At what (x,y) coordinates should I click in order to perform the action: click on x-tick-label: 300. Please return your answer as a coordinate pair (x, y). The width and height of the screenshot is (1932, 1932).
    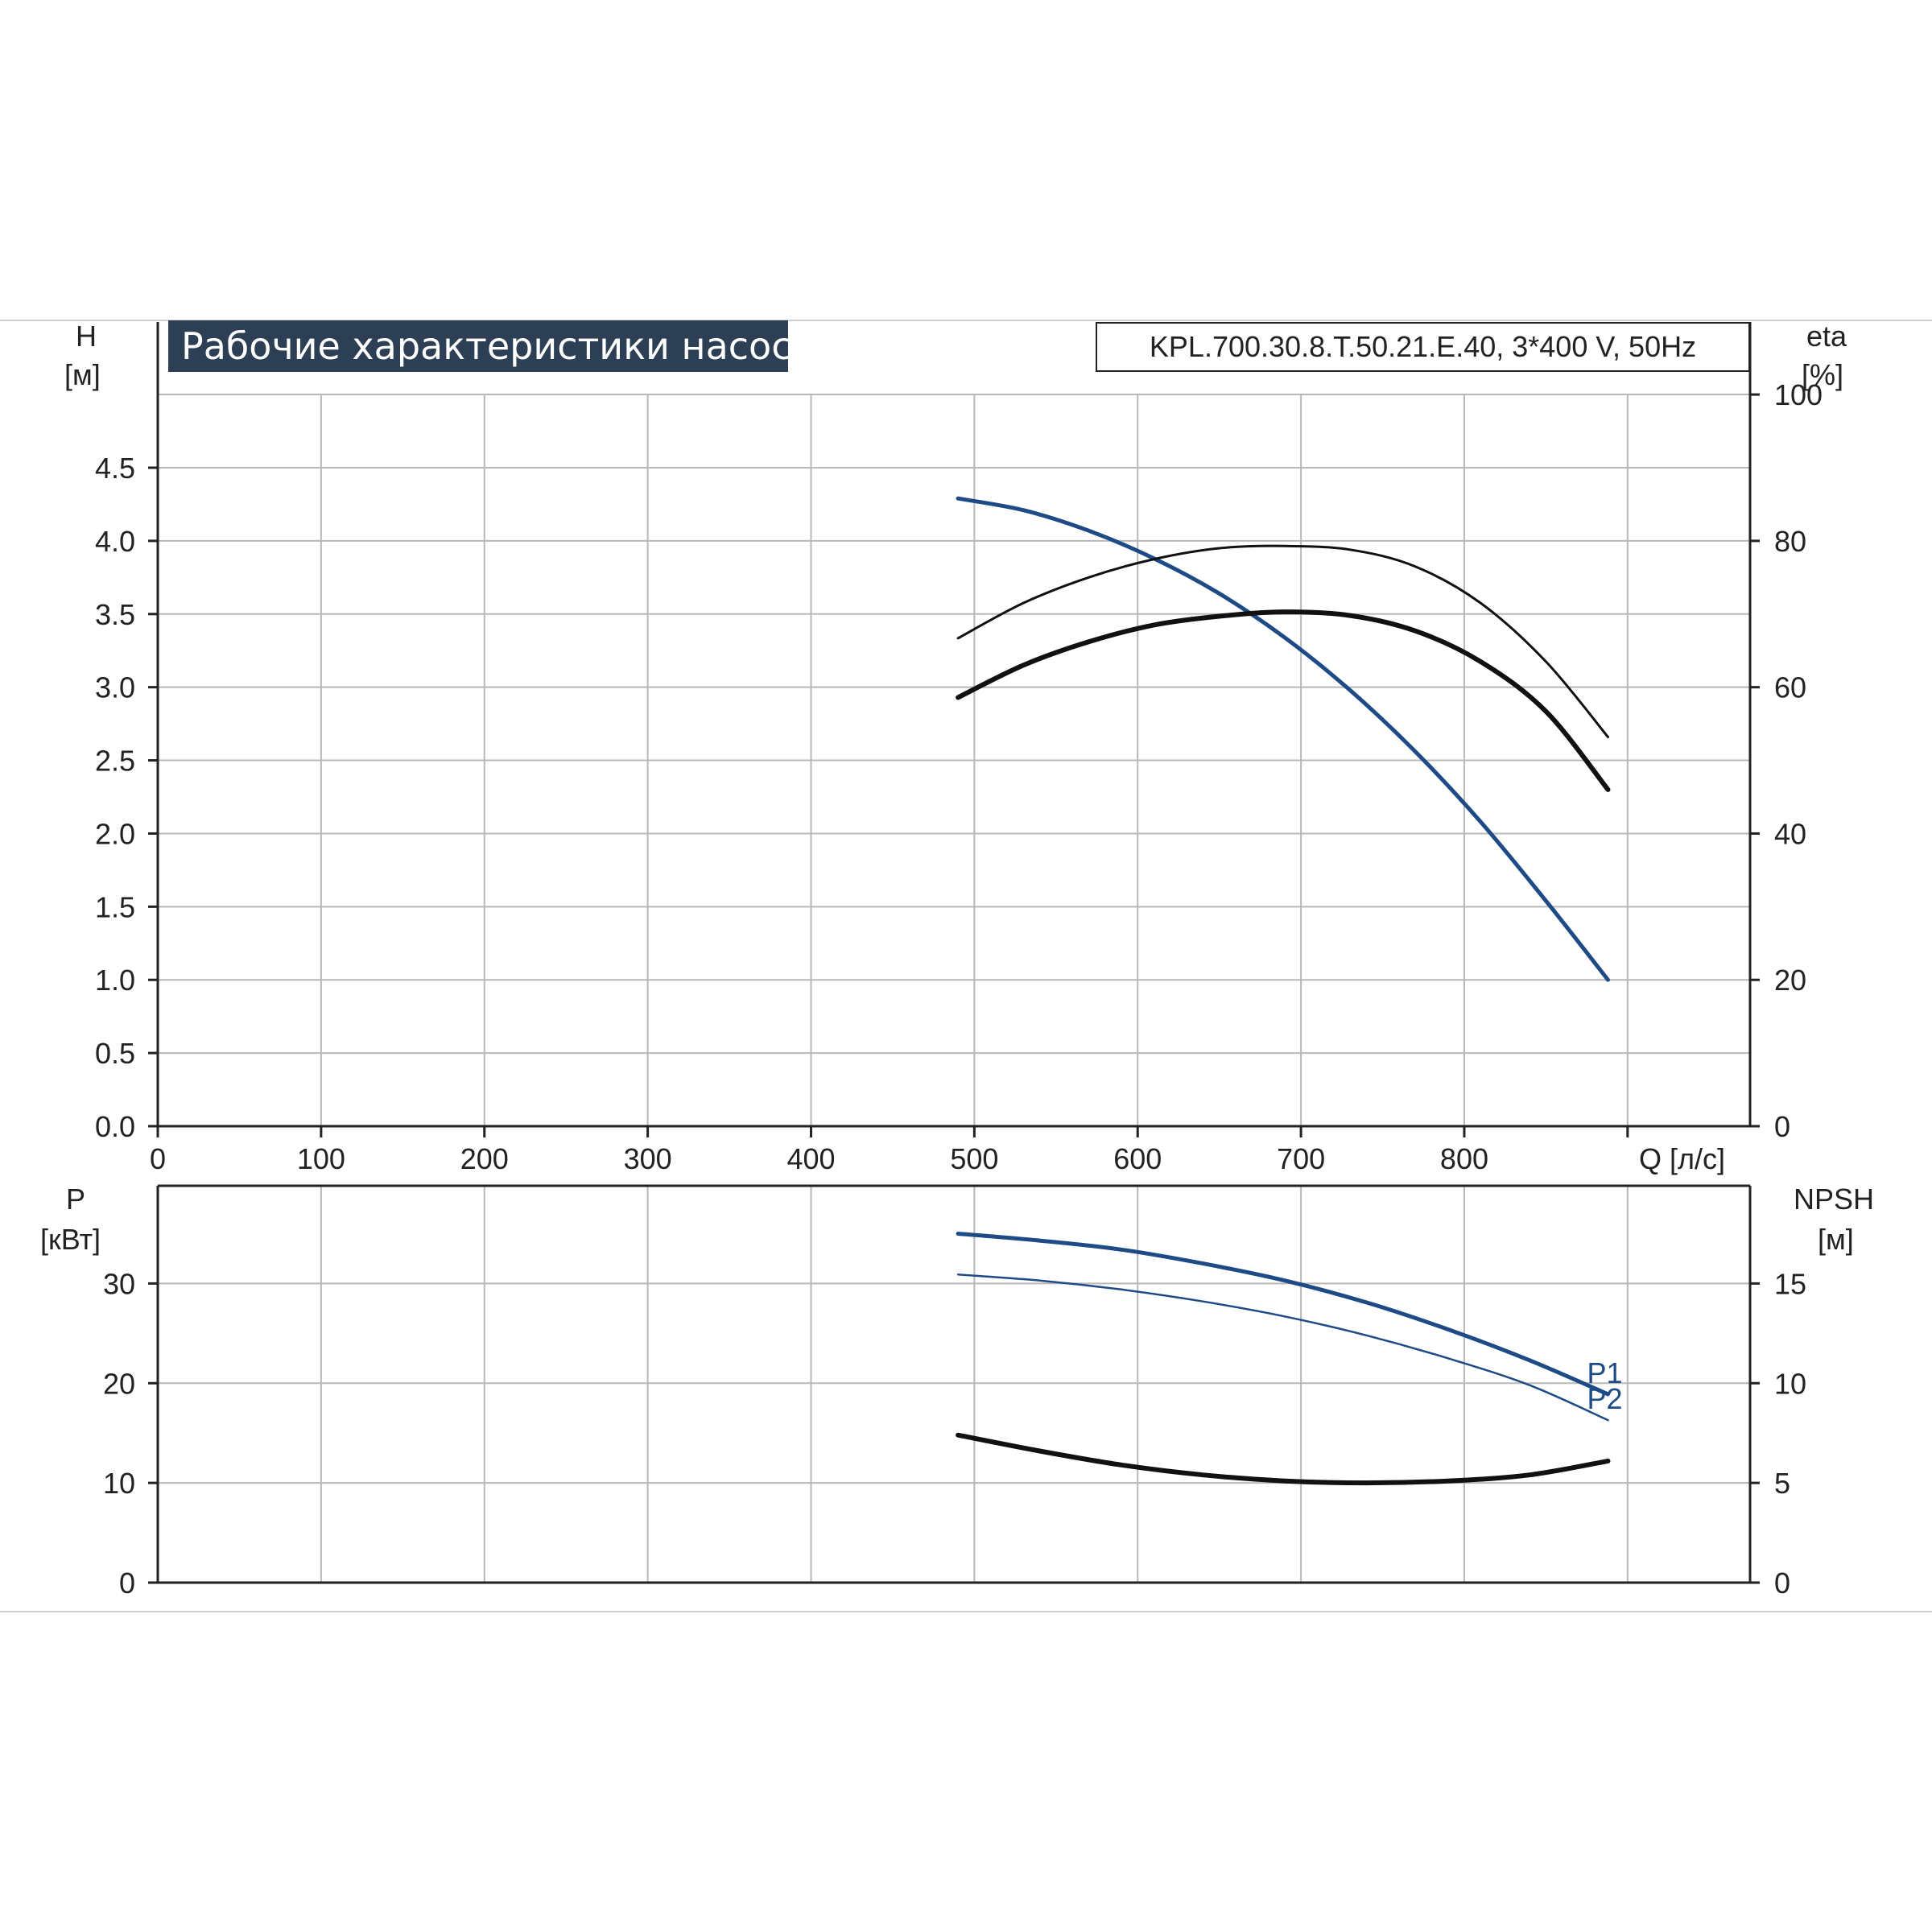
    Looking at the image, I should click on (648, 1158).